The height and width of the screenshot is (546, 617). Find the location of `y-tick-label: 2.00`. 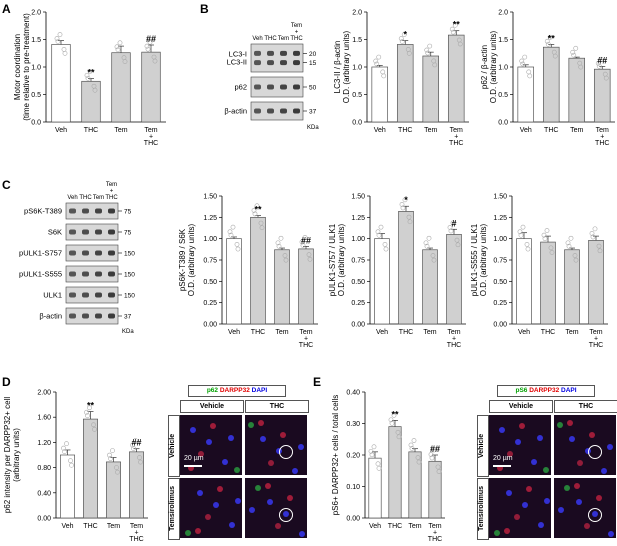

y-tick-label: 2.00 is located at coordinates (44, 393).